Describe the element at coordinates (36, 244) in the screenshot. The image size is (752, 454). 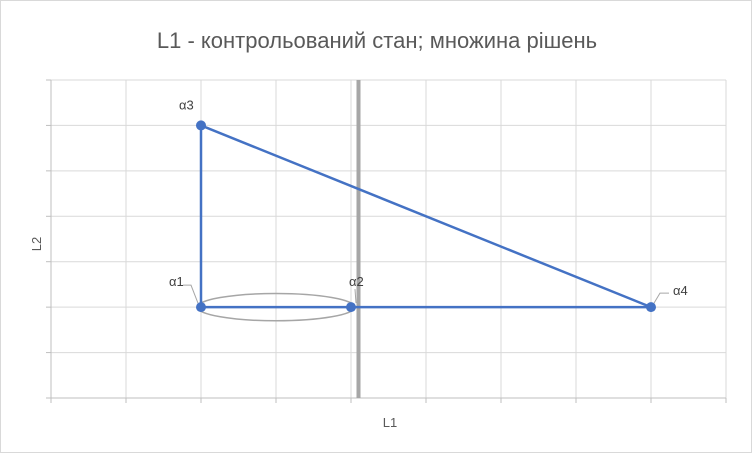
I see `y-axis-label: L2` at that location.